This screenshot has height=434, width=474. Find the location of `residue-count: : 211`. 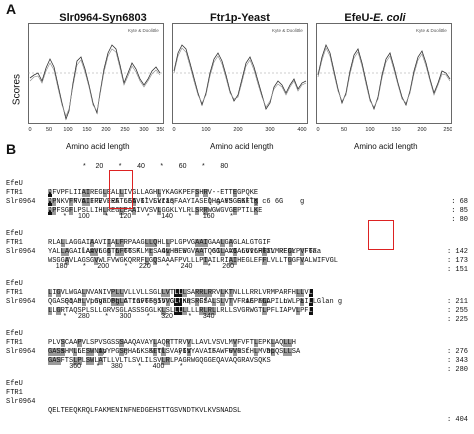

residue-count: : 211 is located at coordinates (457, 302).